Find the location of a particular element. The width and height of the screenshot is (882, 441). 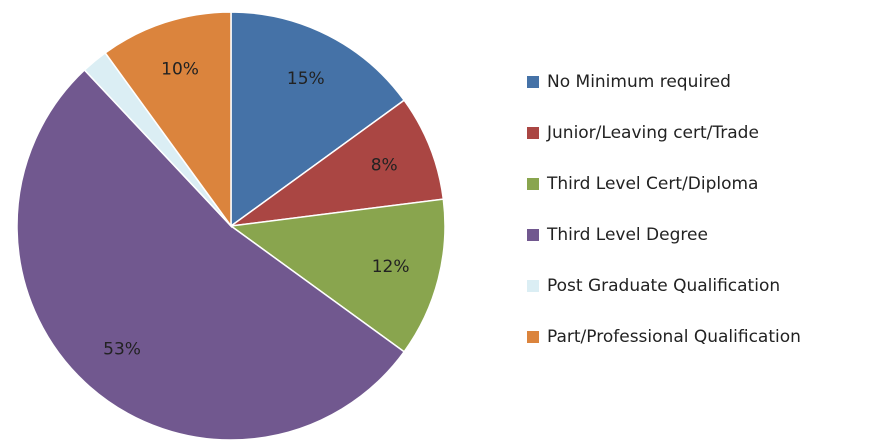

legend-label: Part/Professional Qualification is located at coordinates (674, 337).